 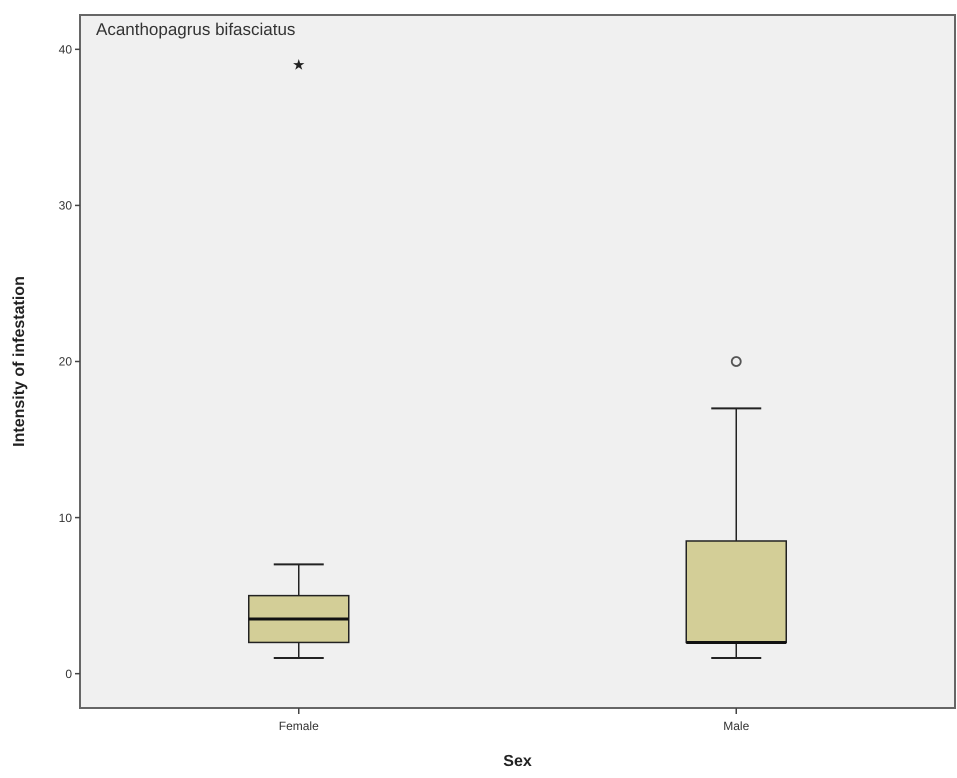 What do you see at coordinates (65, 517) in the screenshot?
I see `y-tick-label: 10` at bounding box center [65, 517].